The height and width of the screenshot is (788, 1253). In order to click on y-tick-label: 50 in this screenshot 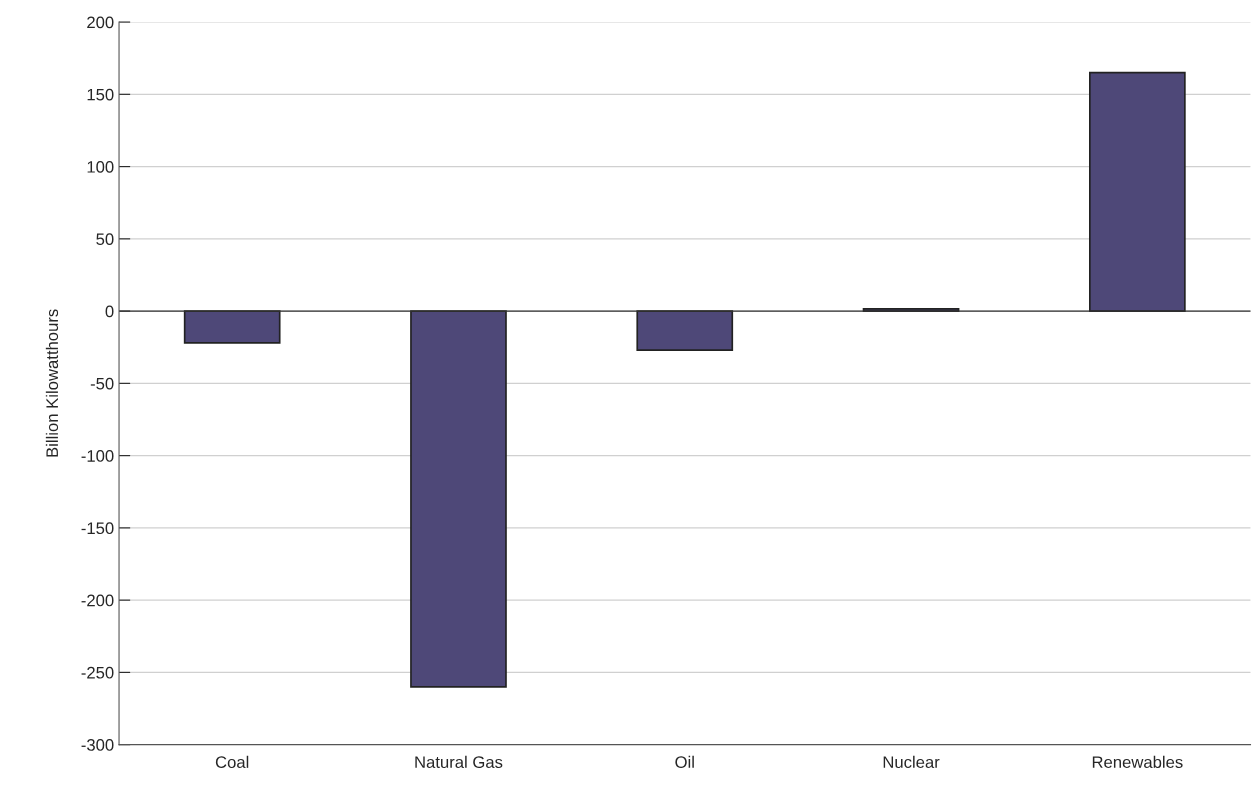, I will do `click(105, 239)`.